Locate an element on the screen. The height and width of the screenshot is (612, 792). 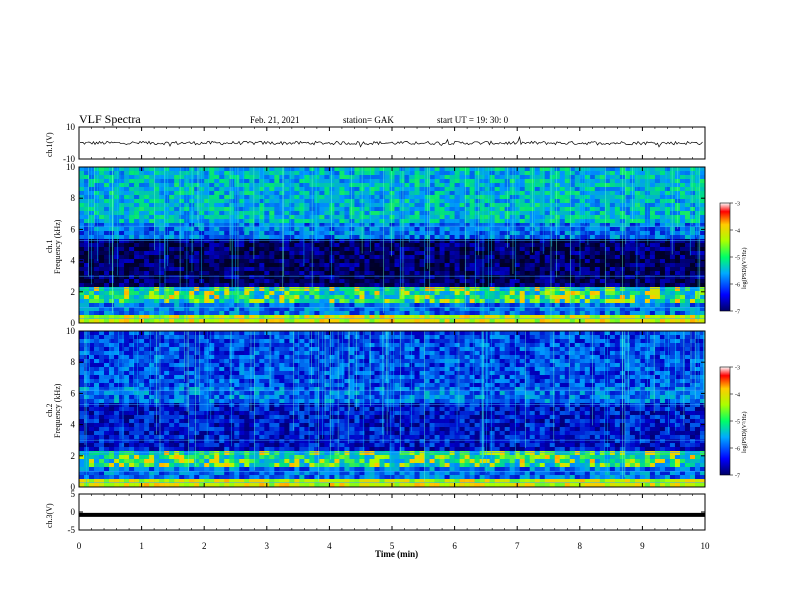
station-label: station= GAK is located at coordinates (368, 120).